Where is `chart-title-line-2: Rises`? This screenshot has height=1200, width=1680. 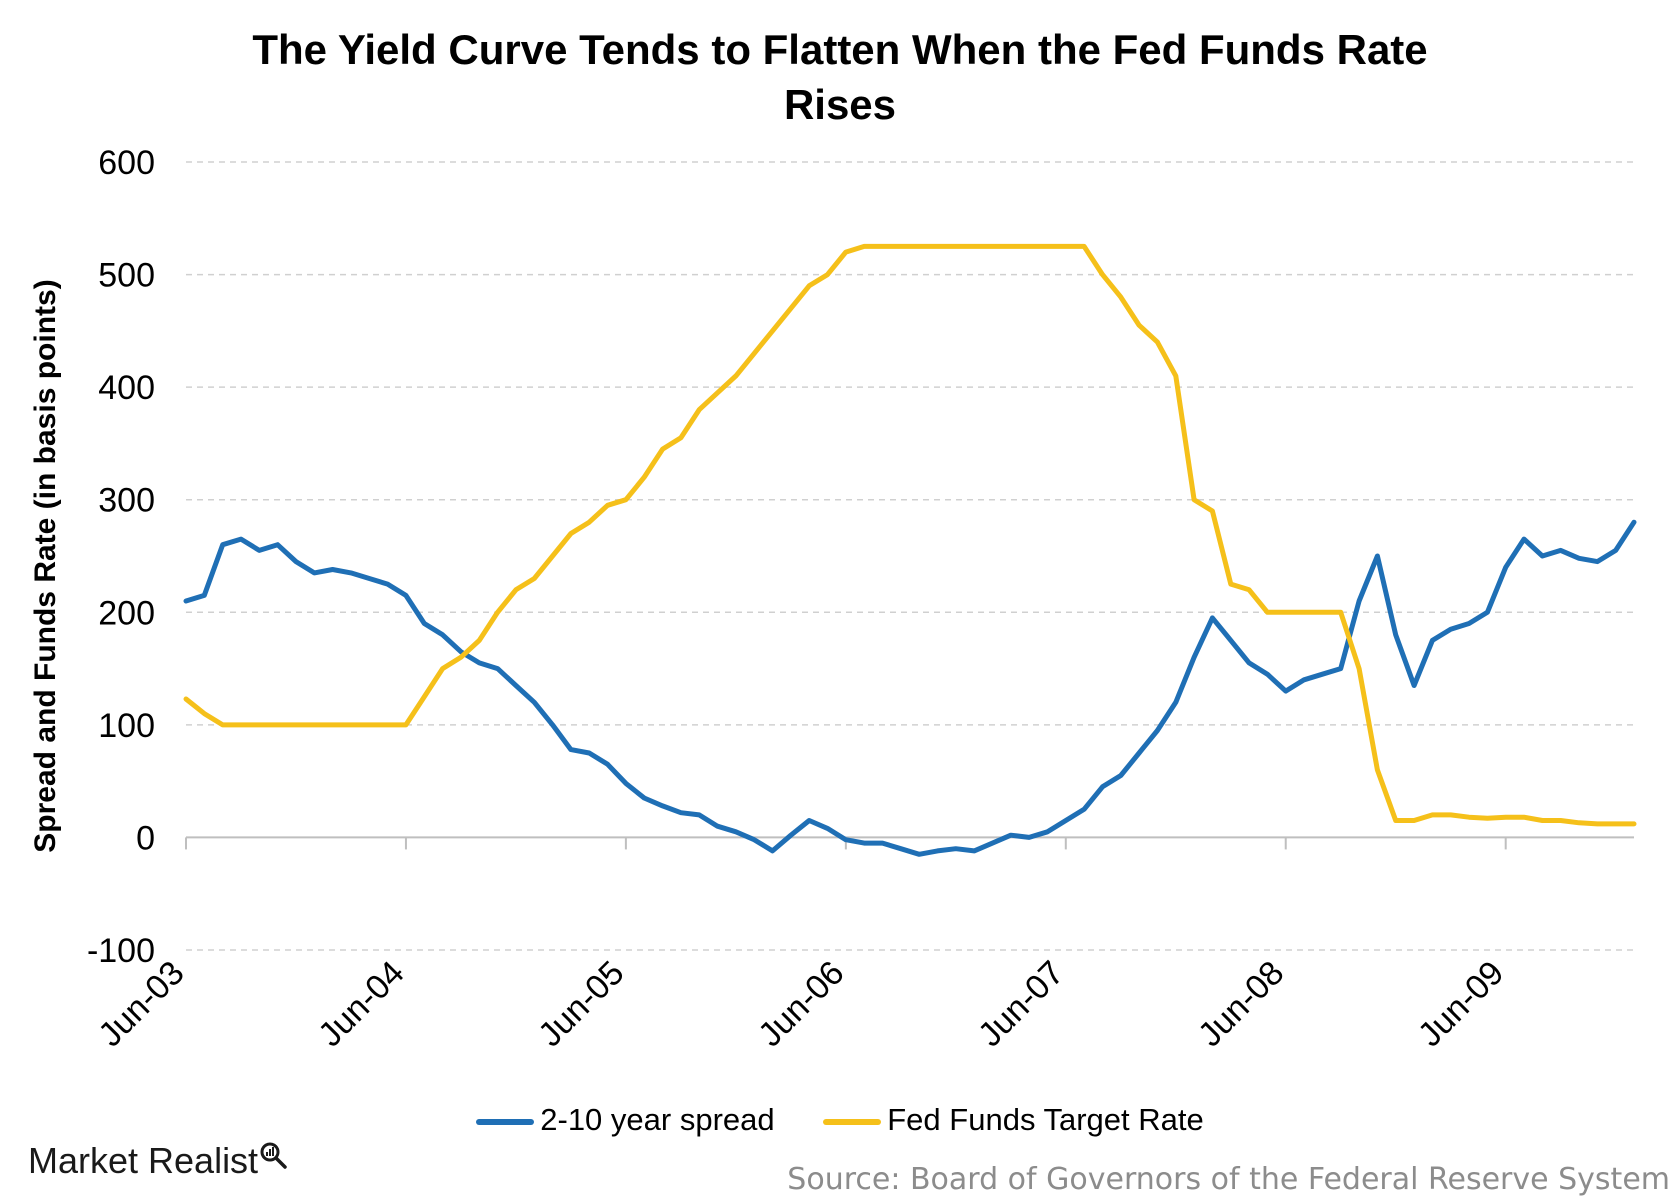
chart-title-line-2: Rises is located at coordinates (840, 104).